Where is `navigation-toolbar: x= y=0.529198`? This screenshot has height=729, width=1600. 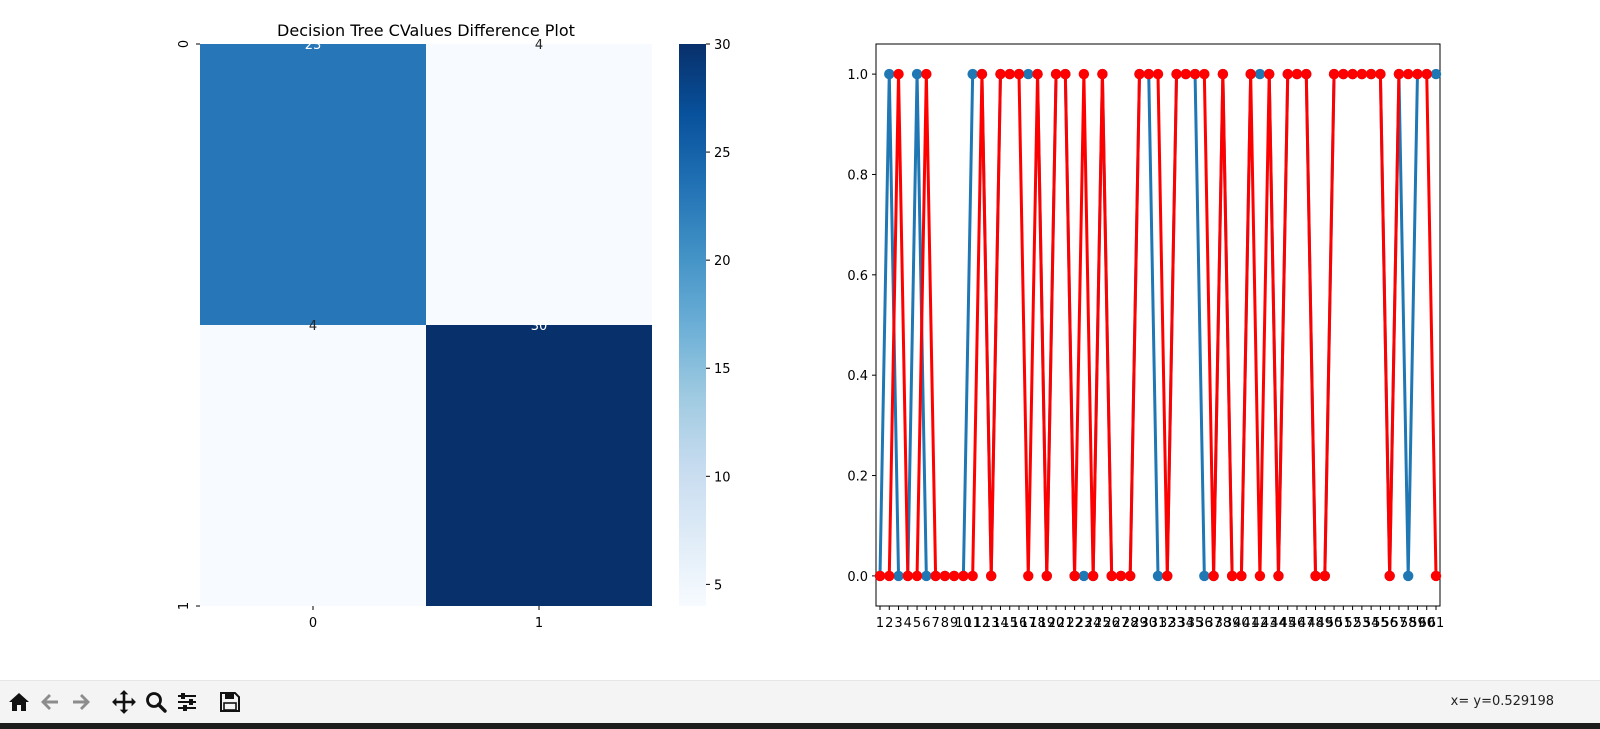
navigation-toolbar: x= y=0.529198 is located at coordinates (800, 702).